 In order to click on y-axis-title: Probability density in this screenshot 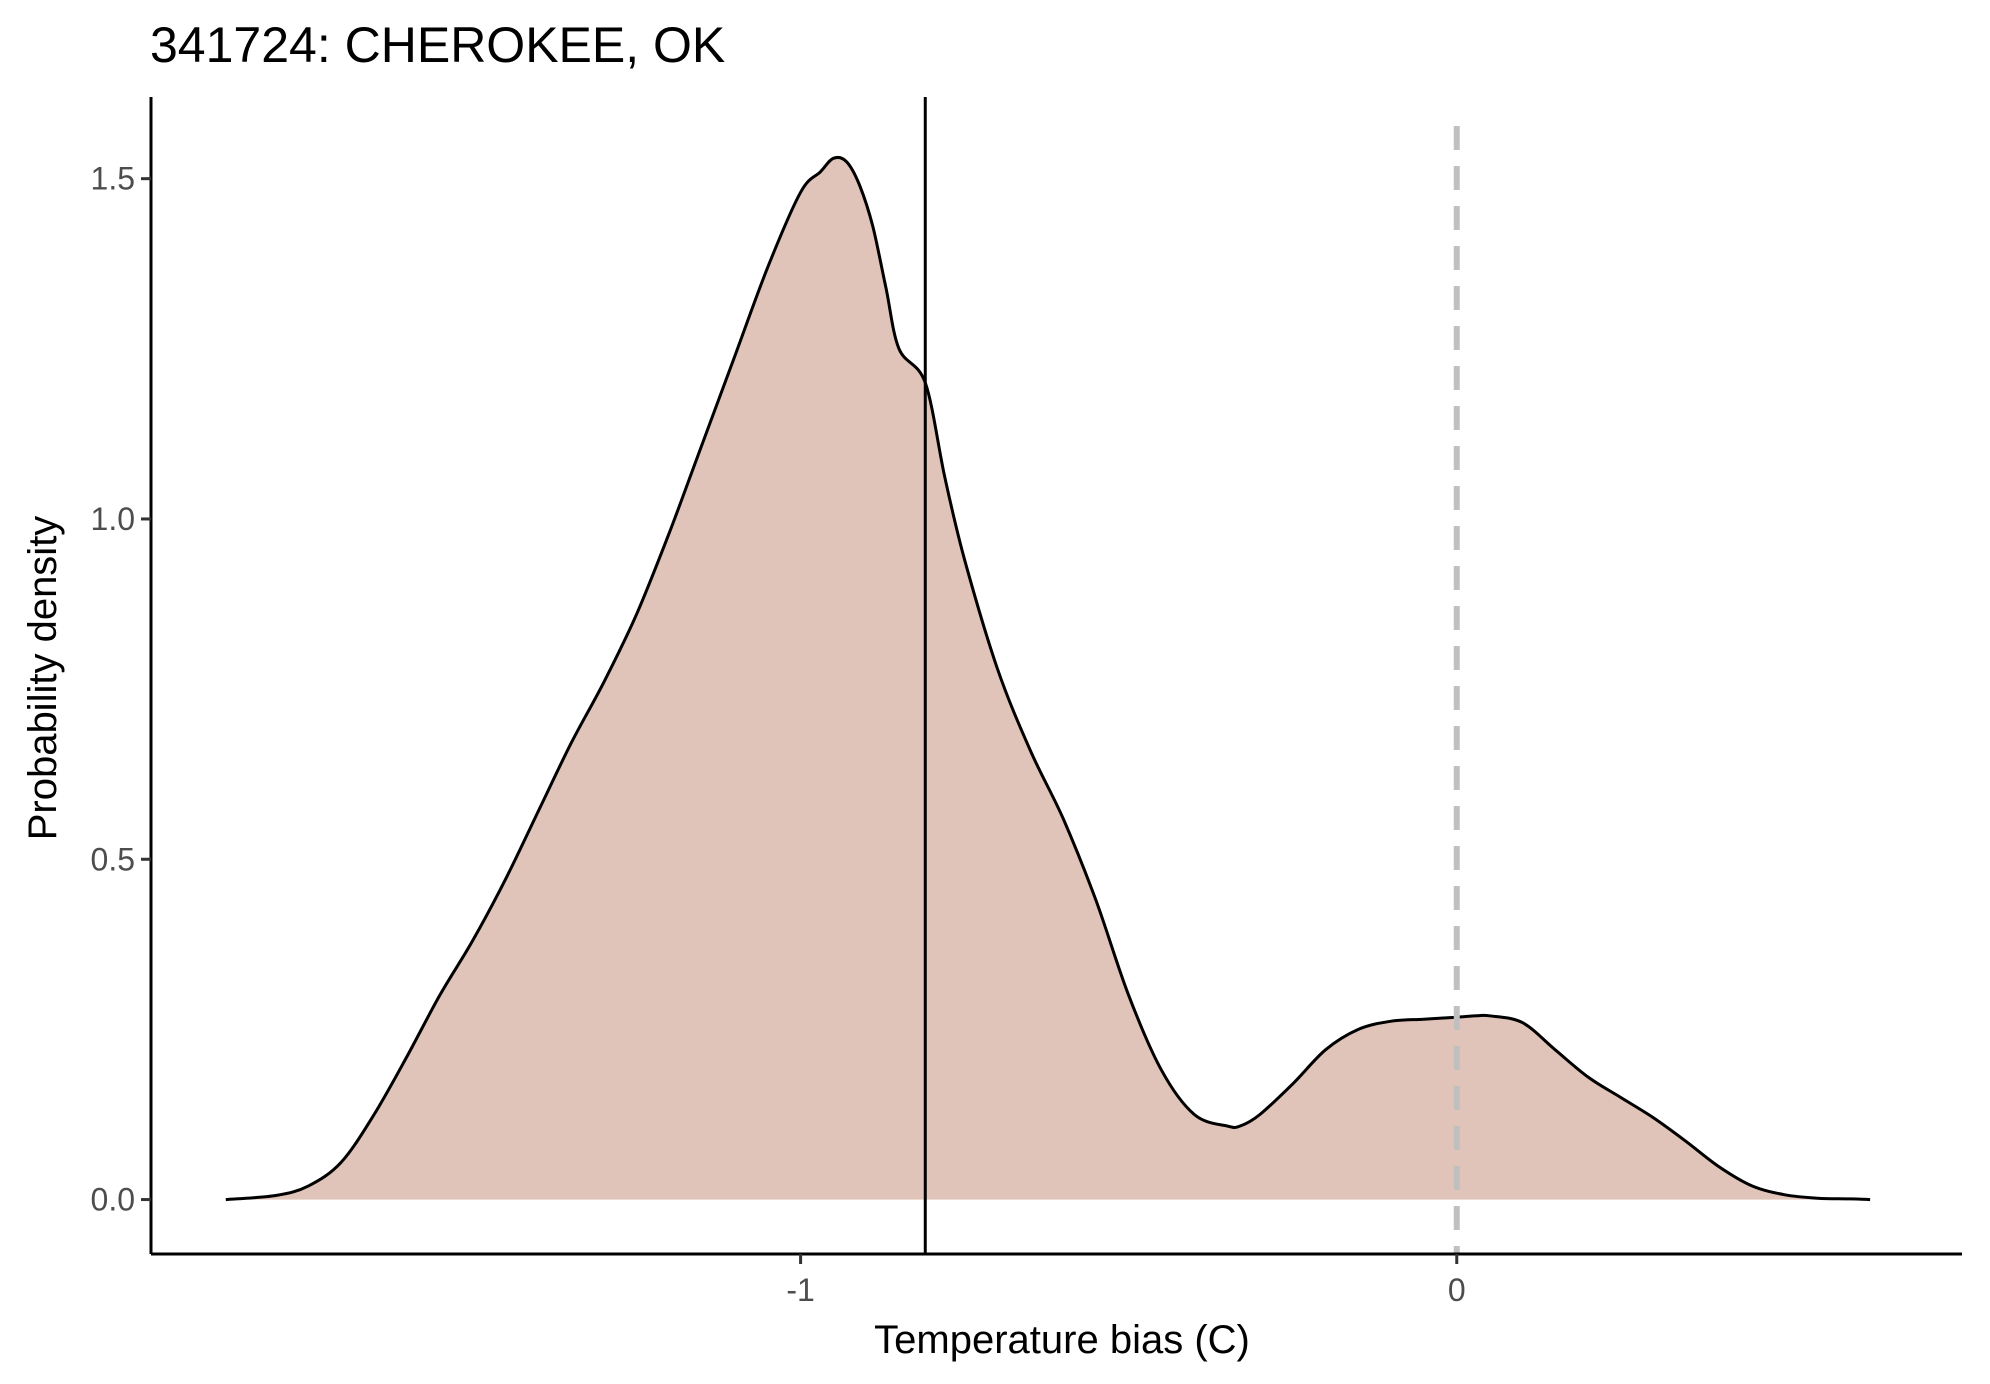, I will do `click(43, 678)`.